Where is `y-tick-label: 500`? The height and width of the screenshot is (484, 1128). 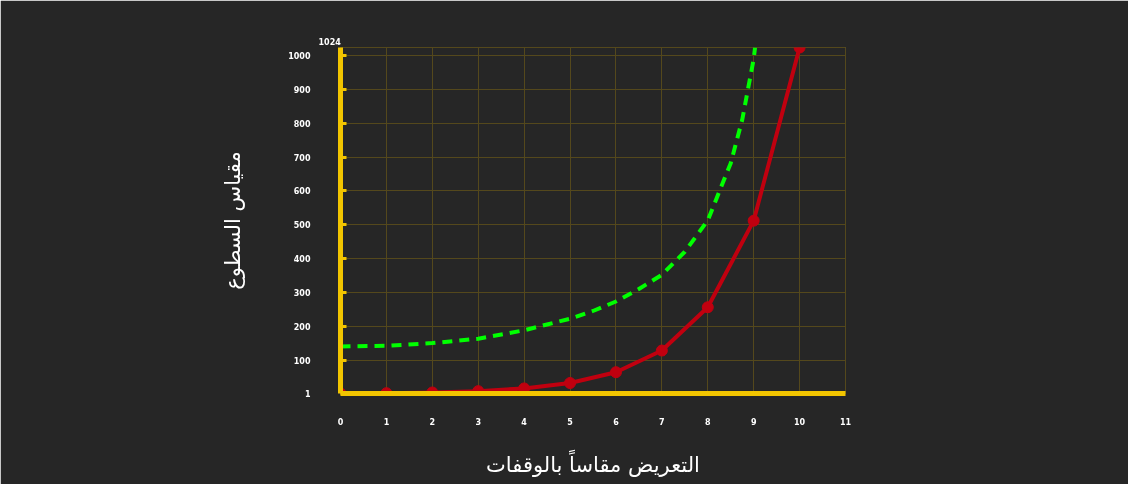
y-tick-label: 500 is located at coordinates (302, 226).